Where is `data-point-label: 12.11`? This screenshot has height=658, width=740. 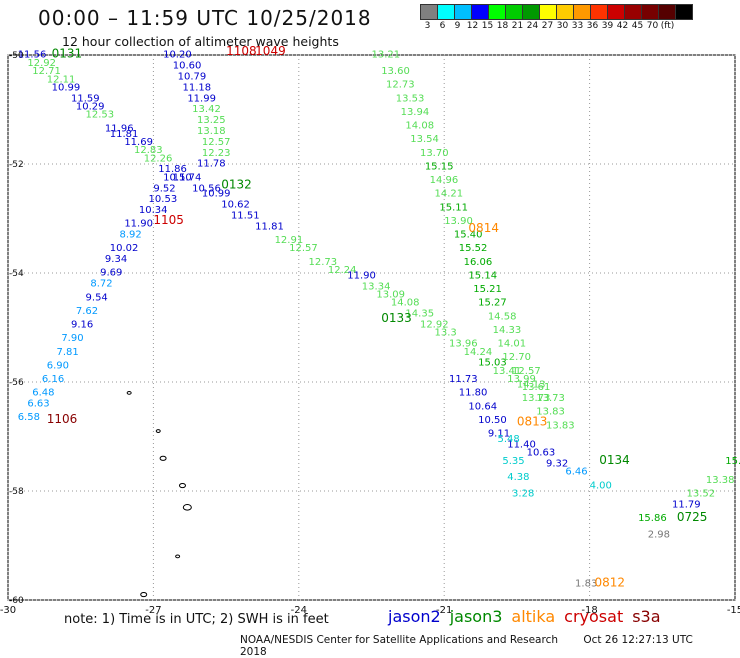
data-point-label: 12.11 is located at coordinates (61, 79).